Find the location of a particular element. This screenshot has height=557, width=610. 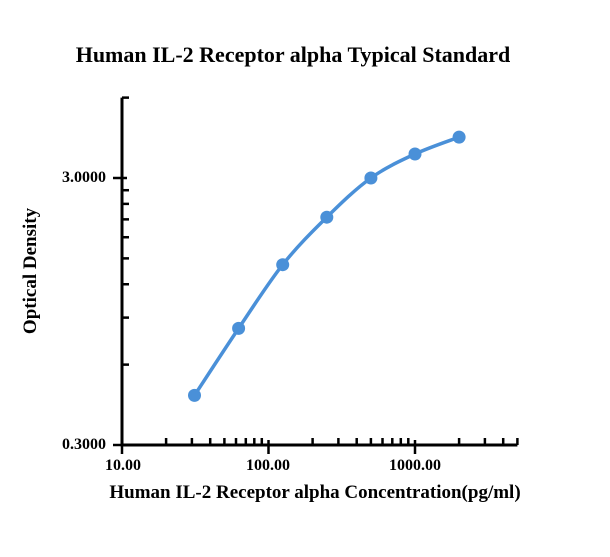

x-tick-label-100: 100.00 is located at coordinates (268, 465).